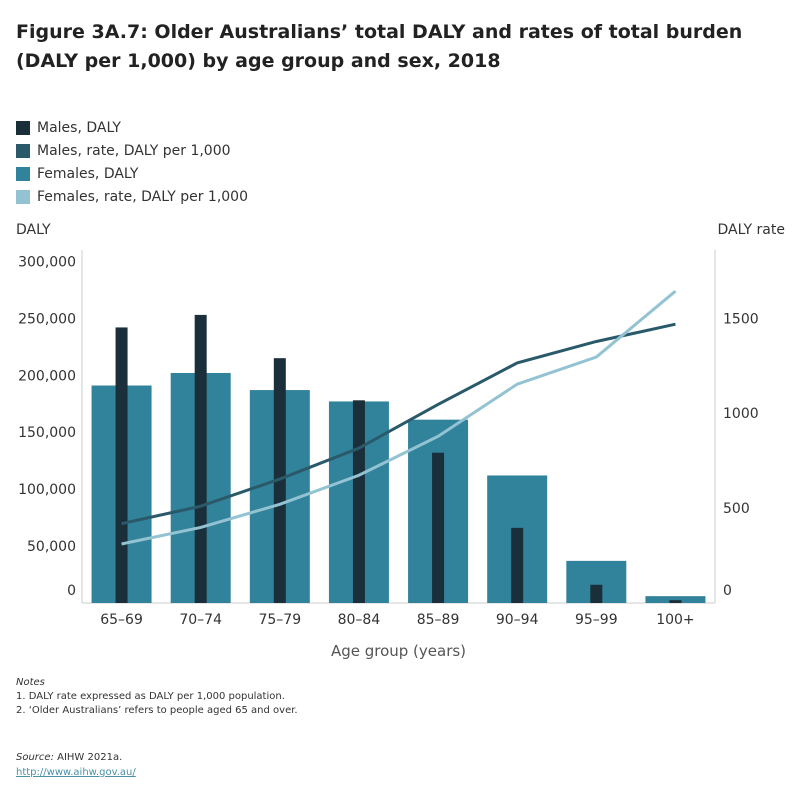 This screenshot has height=800, width=800. What do you see at coordinates (88, 173) in the screenshot?
I see `legend-label: Females, DALY` at bounding box center [88, 173].